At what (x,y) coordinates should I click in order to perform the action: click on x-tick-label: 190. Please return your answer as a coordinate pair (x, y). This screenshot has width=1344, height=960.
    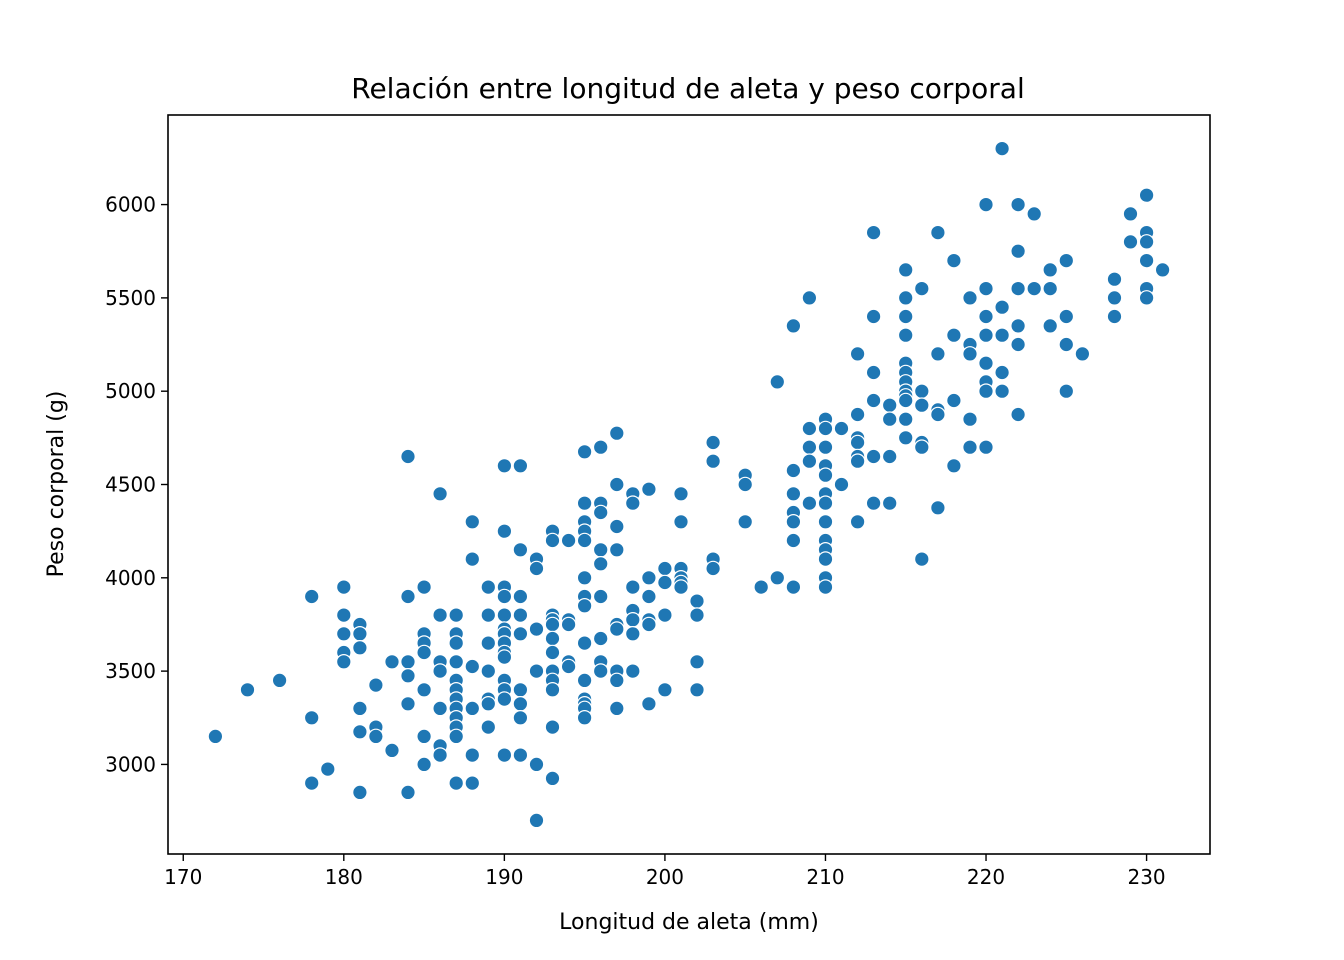
    Looking at the image, I should click on (504, 877).